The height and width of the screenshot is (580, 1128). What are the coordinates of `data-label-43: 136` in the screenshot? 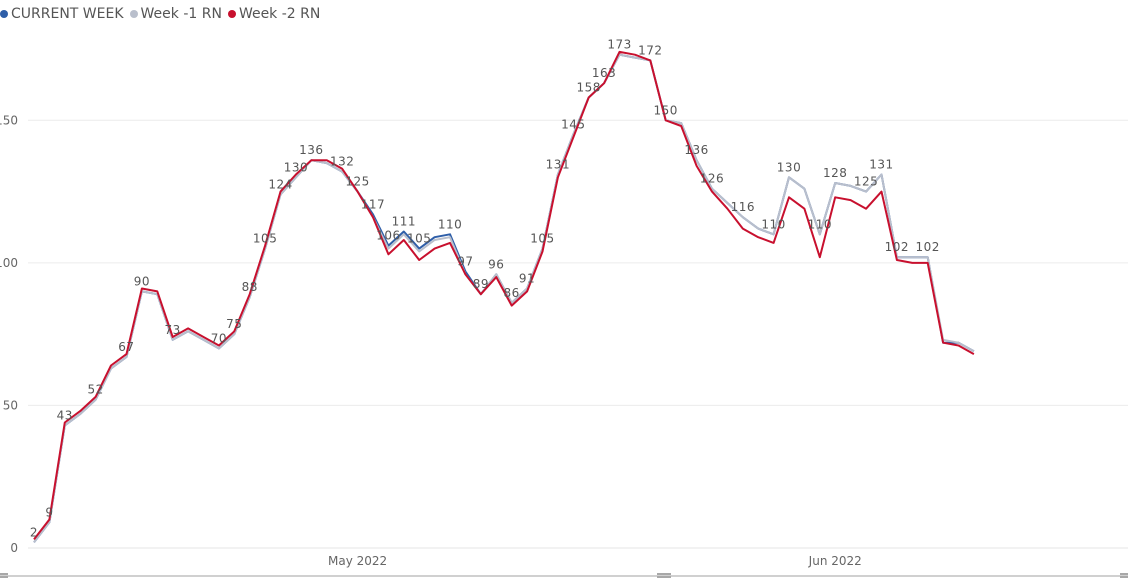 It's located at (696, 150).